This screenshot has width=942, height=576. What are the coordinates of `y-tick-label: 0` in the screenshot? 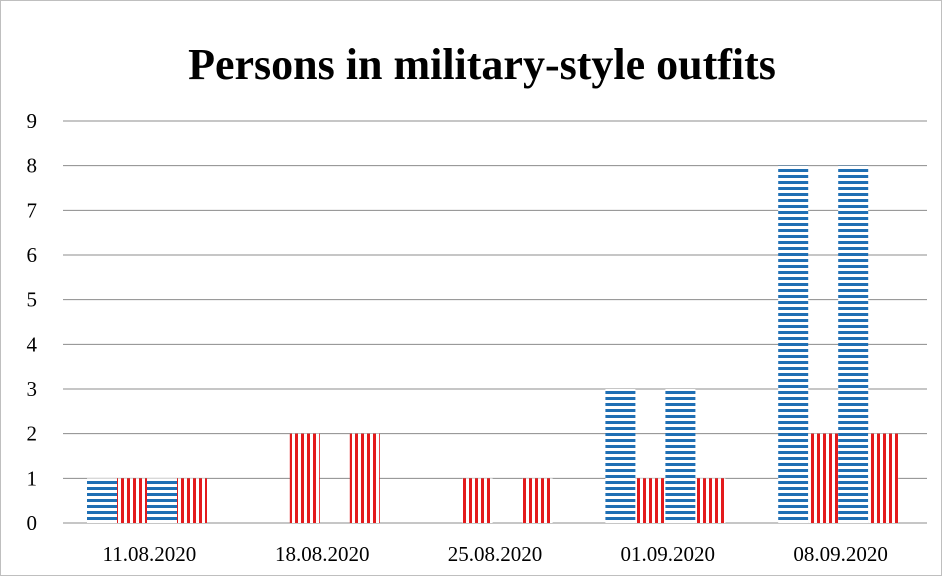 It's located at (32, 523).